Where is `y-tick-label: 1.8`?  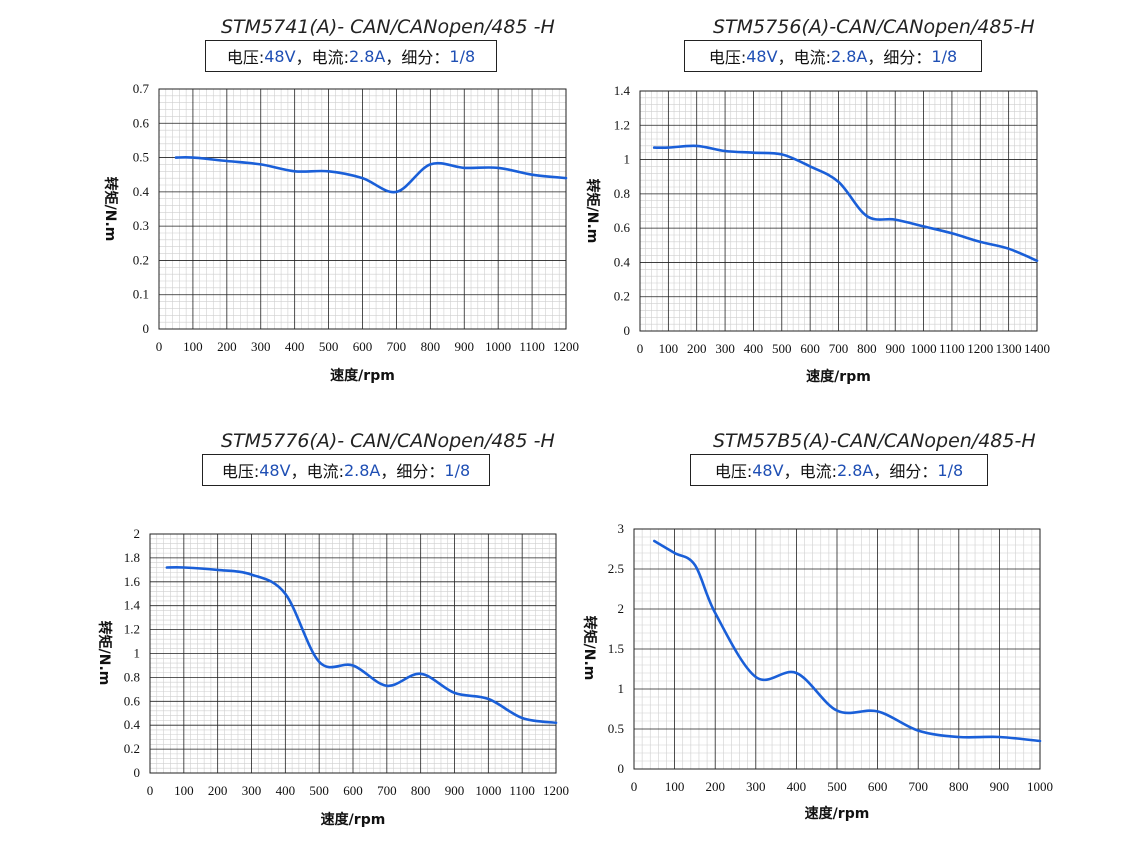
y-tick-label: 1.8 is located at coordinates (132, 557).